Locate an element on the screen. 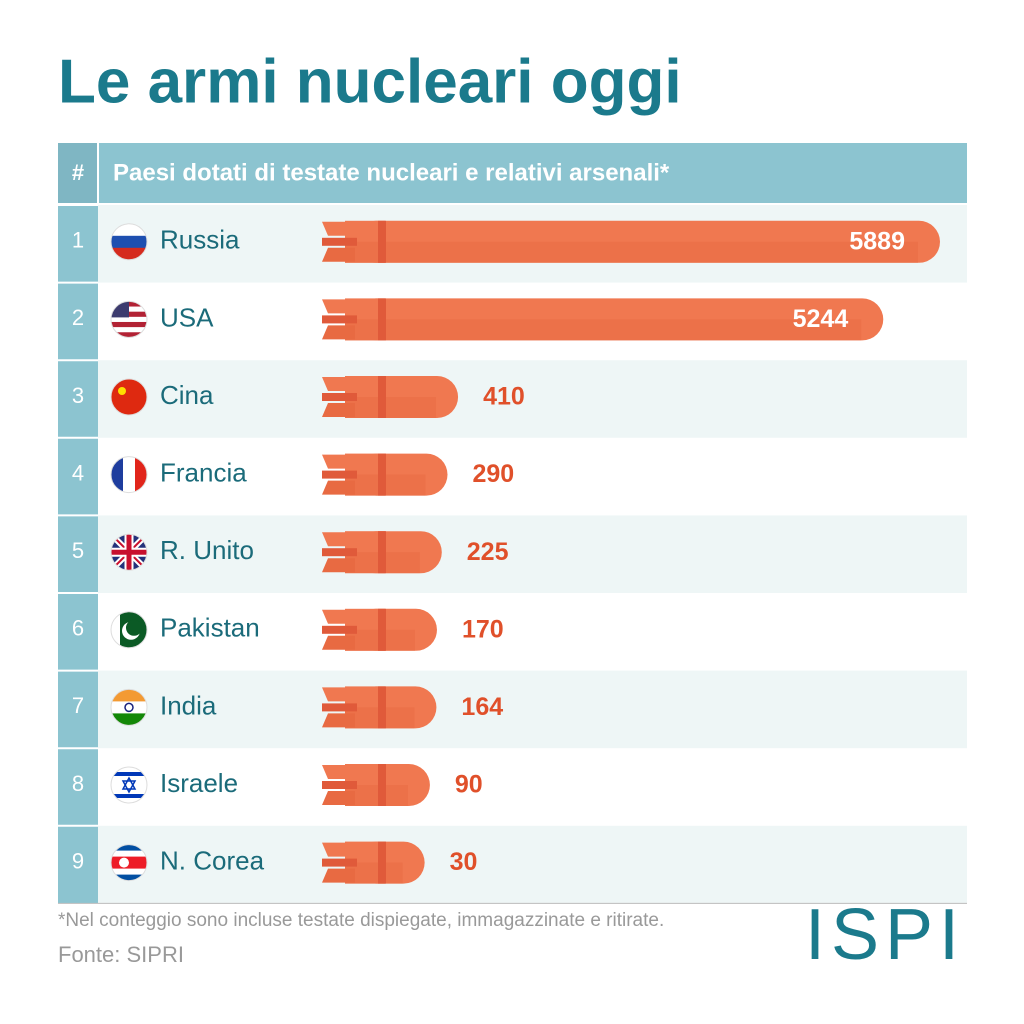 The width and height of the screenshot is (1024, 1024). country: India is located at coordinates (188, 705).